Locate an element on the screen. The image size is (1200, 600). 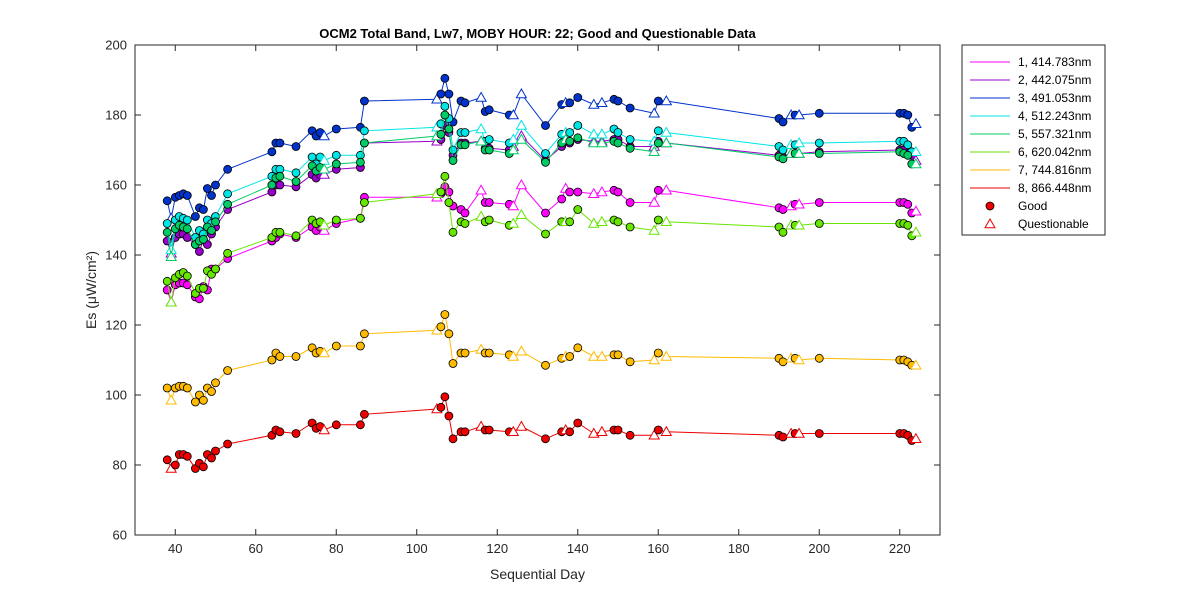
legend-label-3: 3, 491.053nm is located at coordinates (1054, 98).